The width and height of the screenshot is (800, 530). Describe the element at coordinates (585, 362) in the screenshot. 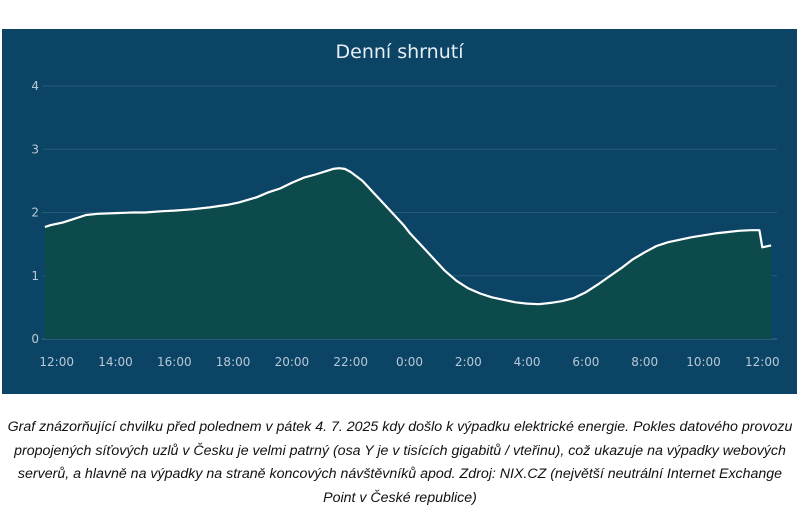

I see `x-tick-label: 6:00` at that location.